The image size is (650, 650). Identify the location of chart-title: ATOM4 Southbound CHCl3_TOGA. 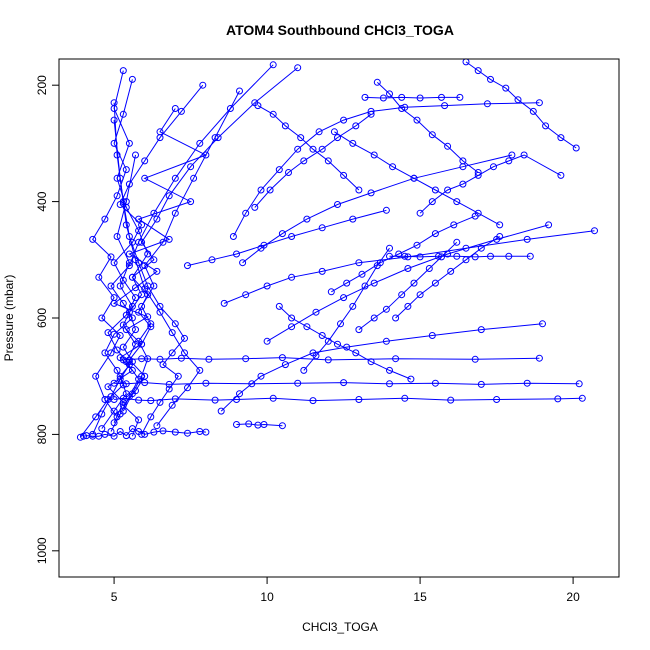
(340, 30).